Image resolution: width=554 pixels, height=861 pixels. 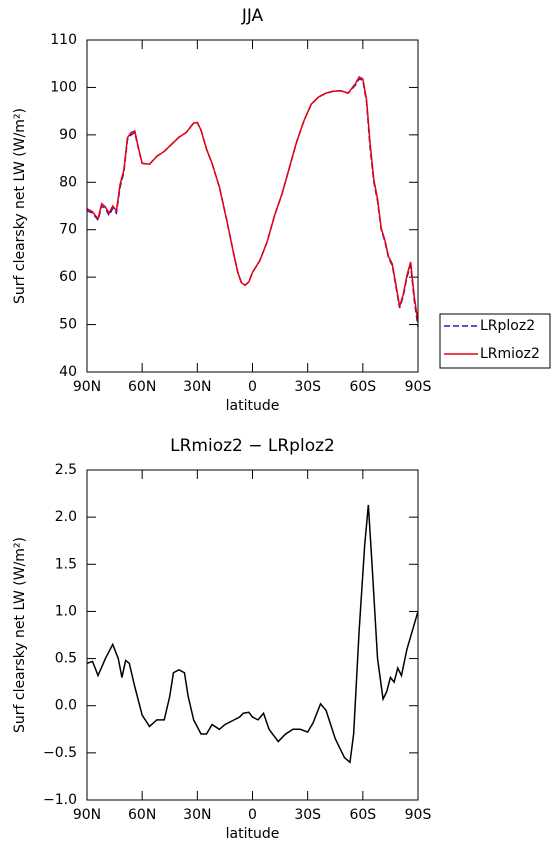 What do you see at coordinates (68, 230) in the screenshot?
I see `y-tick-label: 70` at bounding box center [68, 230].